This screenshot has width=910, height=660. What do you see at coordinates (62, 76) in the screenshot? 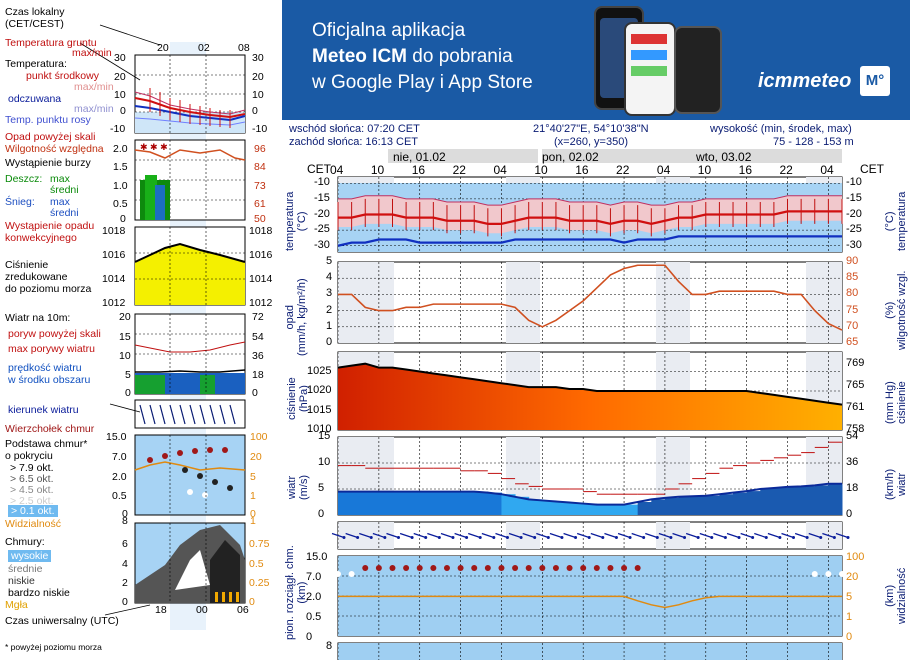
I see `legend-temp-mid: punkt środkowy` at bounding box center [62, 76].